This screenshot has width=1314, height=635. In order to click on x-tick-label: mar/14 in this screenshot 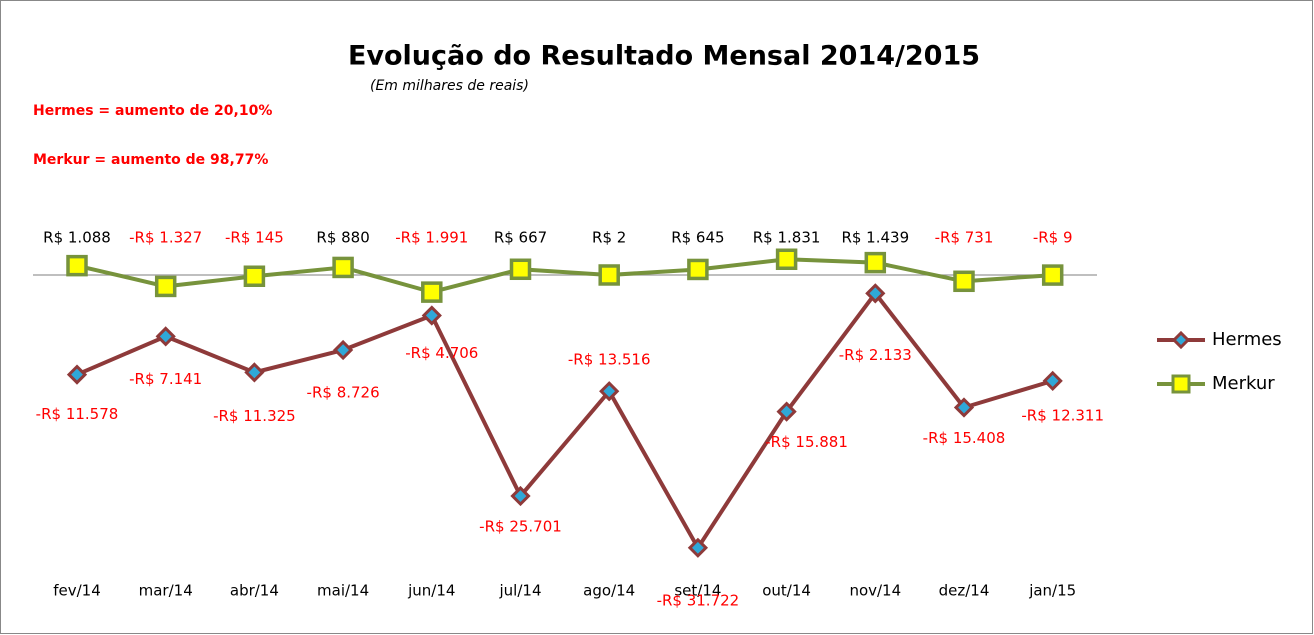, I will do `click(166, 591)`.